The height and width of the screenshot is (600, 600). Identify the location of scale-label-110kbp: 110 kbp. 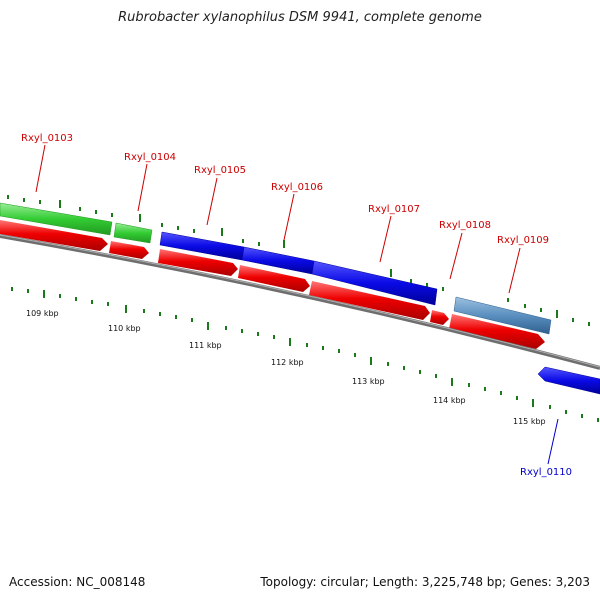
(124, 328).